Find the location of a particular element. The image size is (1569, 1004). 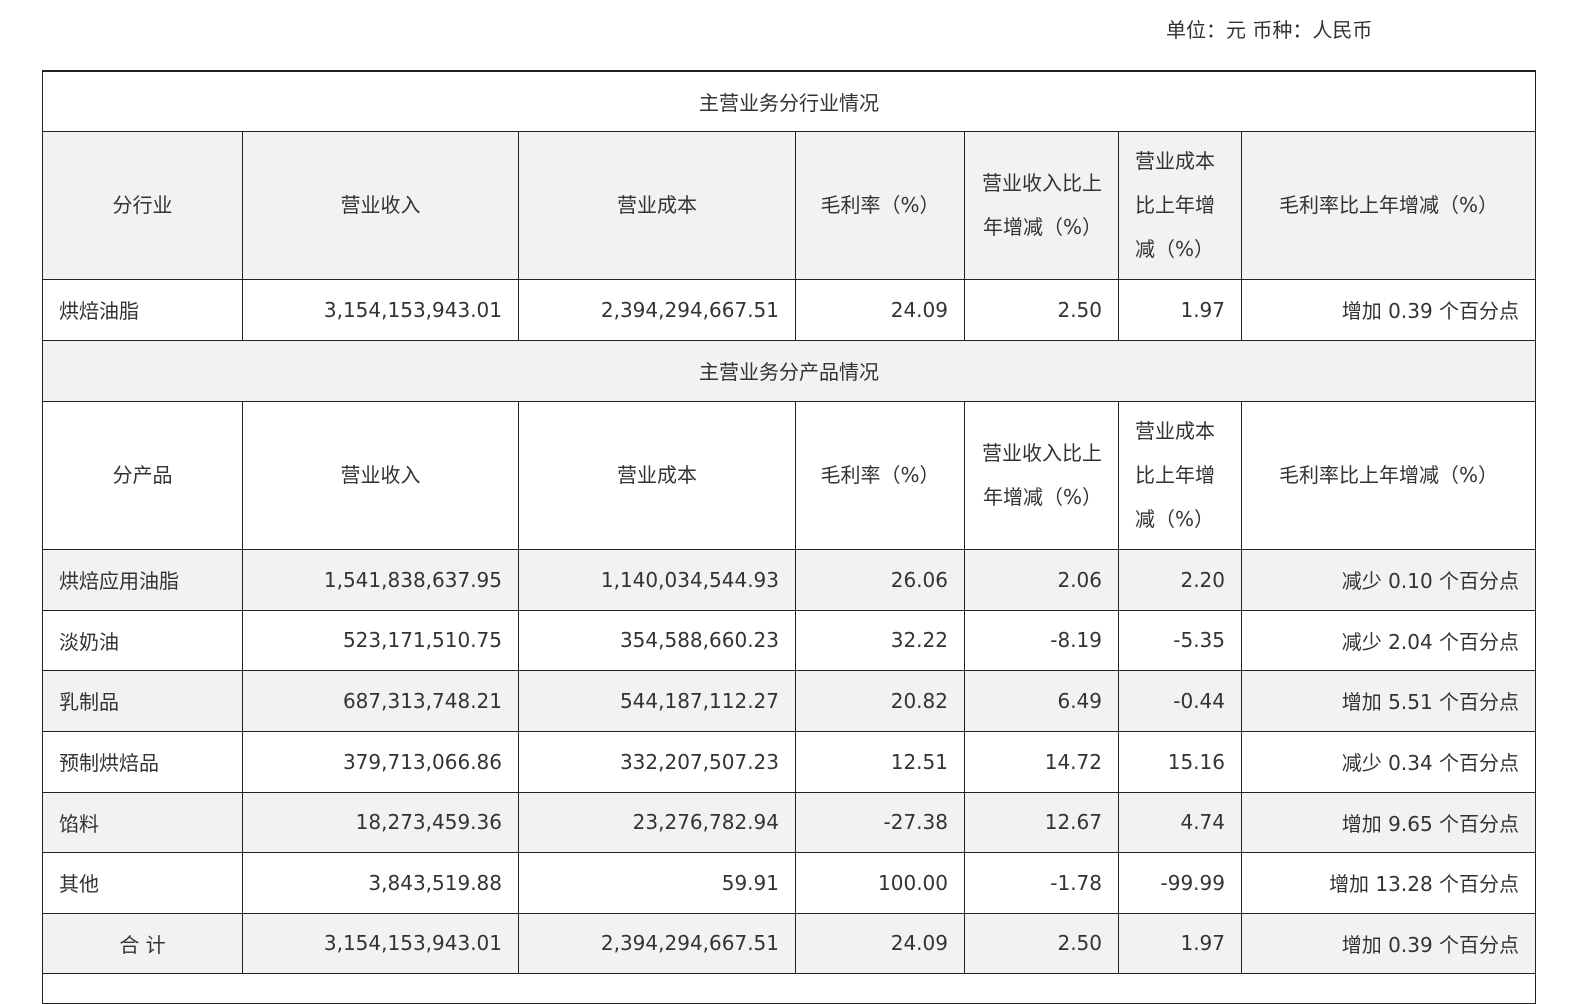

row-margin: 32.22 is located at coordinates (880, 640).